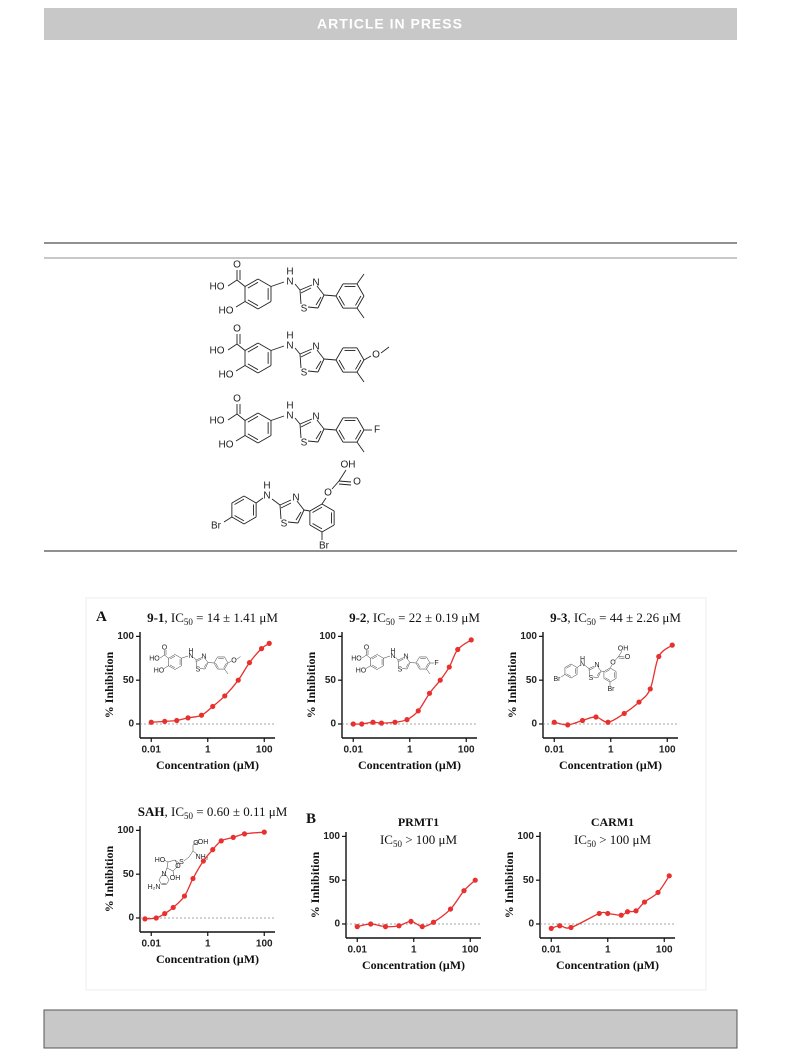  I want to click on y-tick-label: 0, so click(333, 724).